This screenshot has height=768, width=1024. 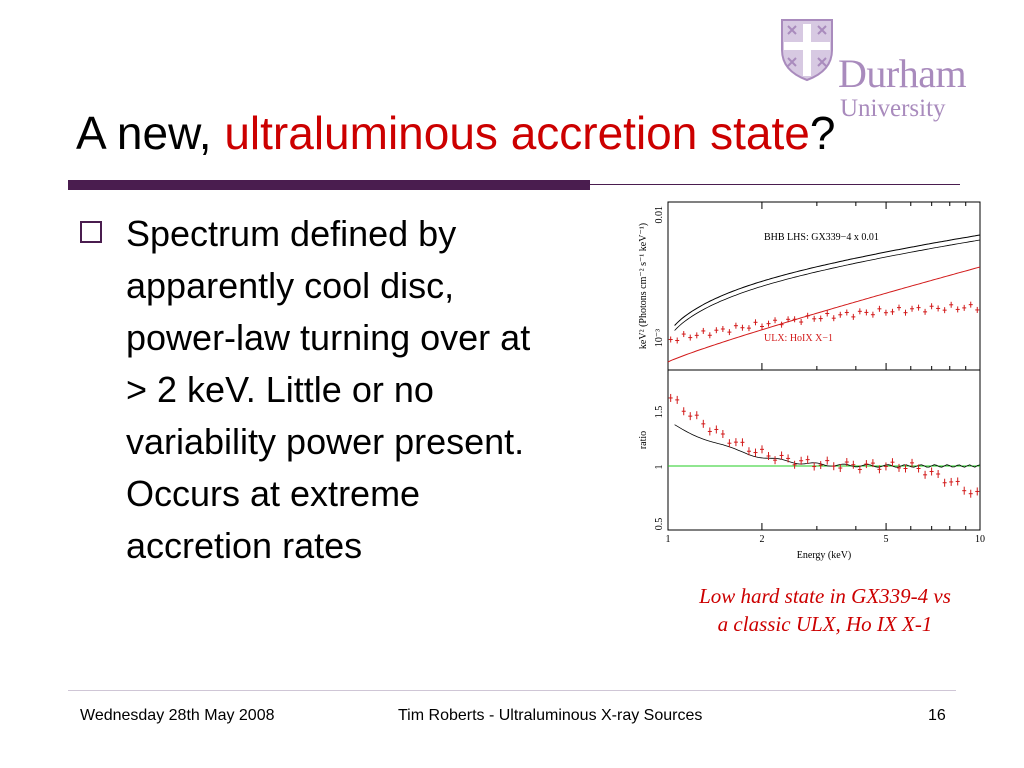 I want to click on spectrum-curves, so click(x=824, y=366).